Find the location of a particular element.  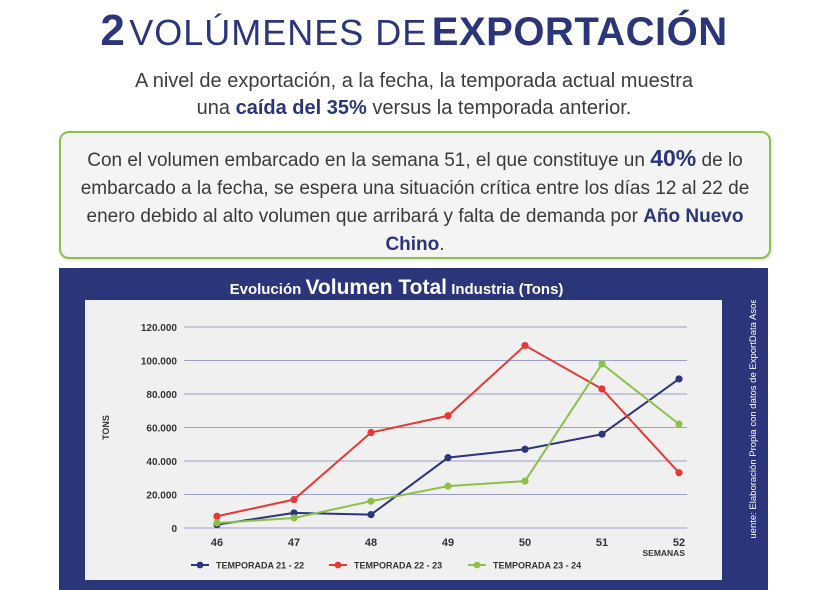

series-line is located at coordinates (448, 452).